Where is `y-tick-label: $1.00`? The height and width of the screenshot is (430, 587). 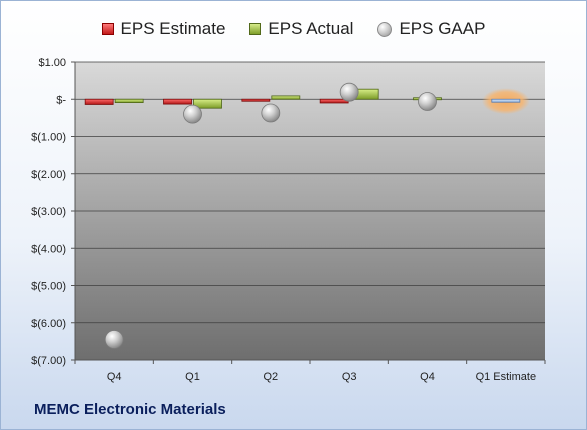
y-tick-label: $1.00 is located at coordinates (52, 63).